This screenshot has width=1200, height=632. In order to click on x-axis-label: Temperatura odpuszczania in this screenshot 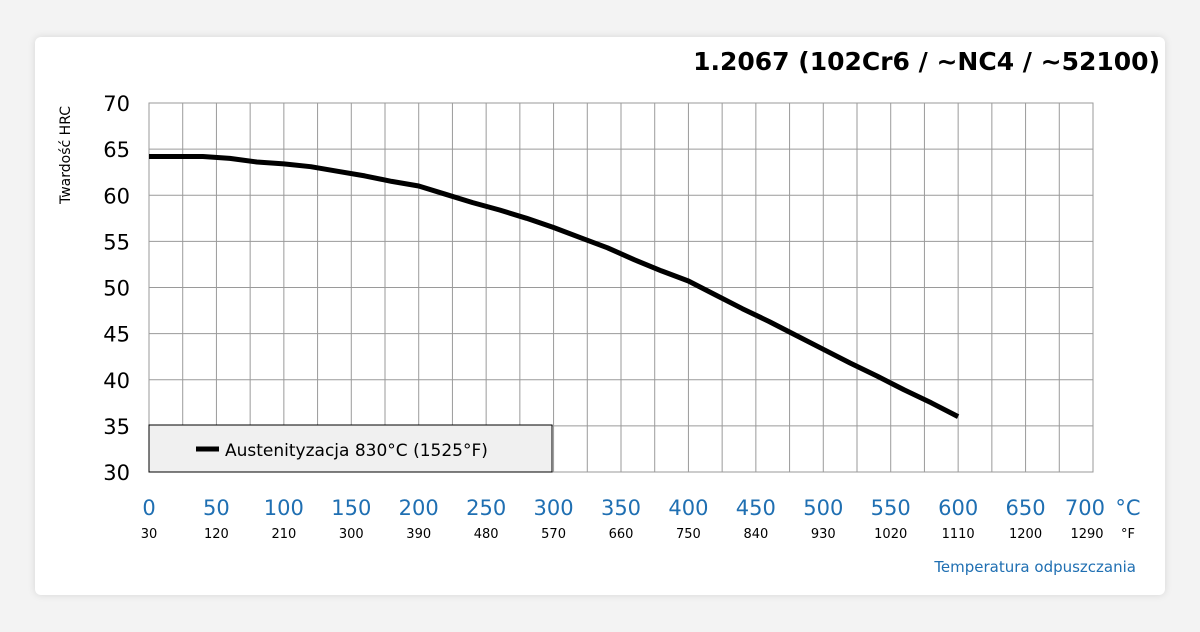, I will do `click(1034, 567)`.